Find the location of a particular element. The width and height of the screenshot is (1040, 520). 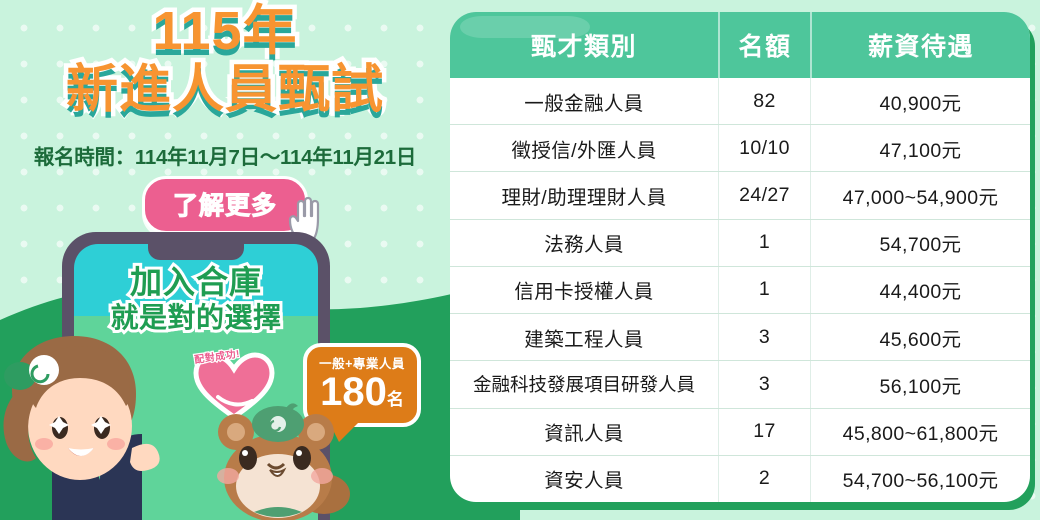

learn-more-button: 了解更多 is located at coordinates (224, 205).